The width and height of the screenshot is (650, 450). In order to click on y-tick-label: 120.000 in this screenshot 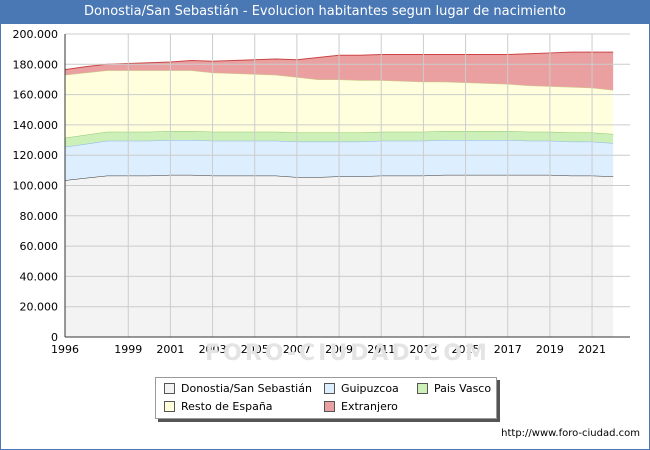, I will do `click(36, 155)`.